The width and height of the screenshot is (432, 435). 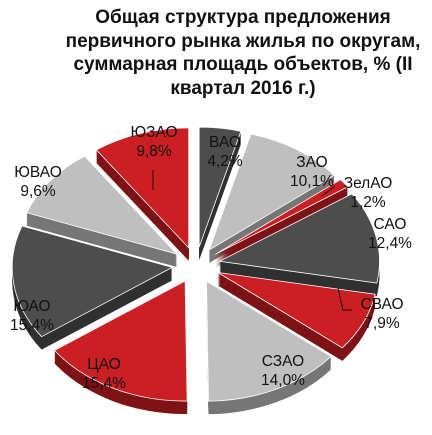 What do you see at coordinates (225, 152) in the screenshot?
I see `slice-1-label: ВАО 4,2%` at bounding box center [225, 152].